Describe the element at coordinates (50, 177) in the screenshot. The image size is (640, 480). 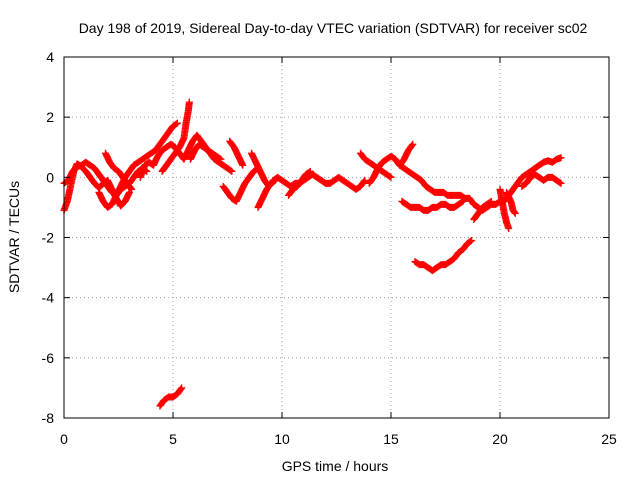
I see `y-tick-label: 0` at that location.